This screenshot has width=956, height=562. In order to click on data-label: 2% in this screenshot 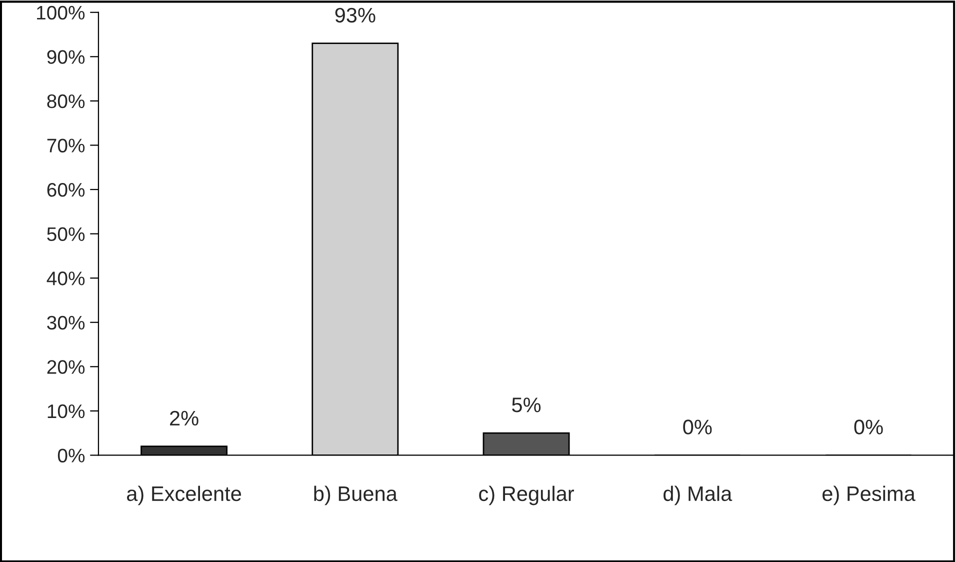, I will do `click(184, 418)`.